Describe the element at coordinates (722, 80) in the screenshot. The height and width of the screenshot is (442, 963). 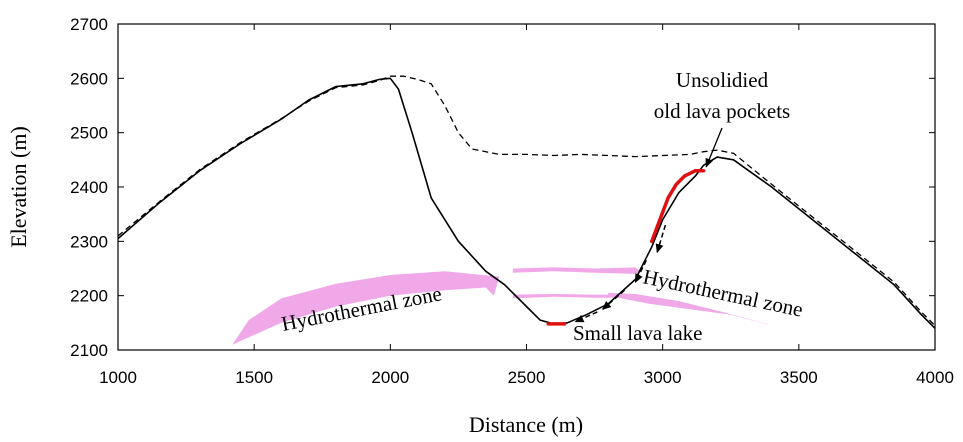
I see `annotation-unsolidied: Unsolidied` at that location.